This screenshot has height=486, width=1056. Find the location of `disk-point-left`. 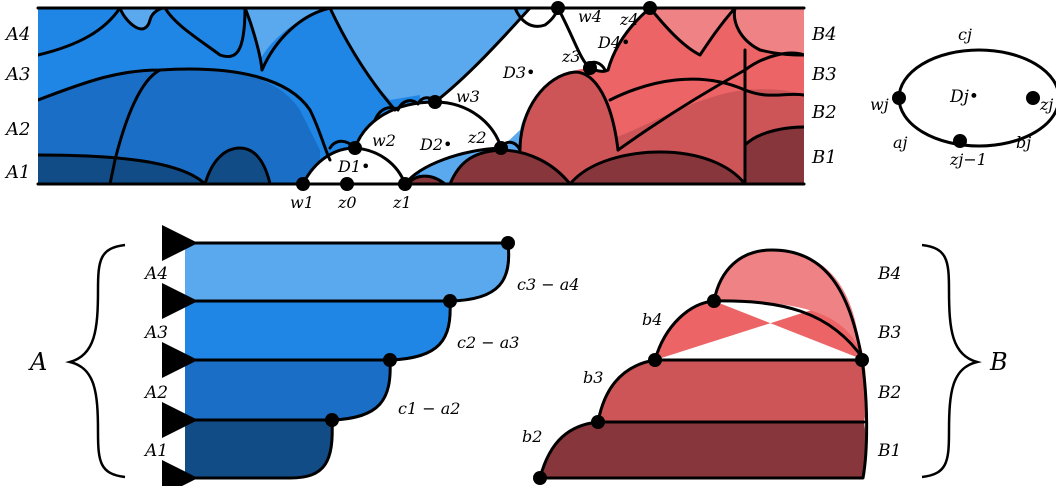

disk-point-left is located at coordinates (899, 98).